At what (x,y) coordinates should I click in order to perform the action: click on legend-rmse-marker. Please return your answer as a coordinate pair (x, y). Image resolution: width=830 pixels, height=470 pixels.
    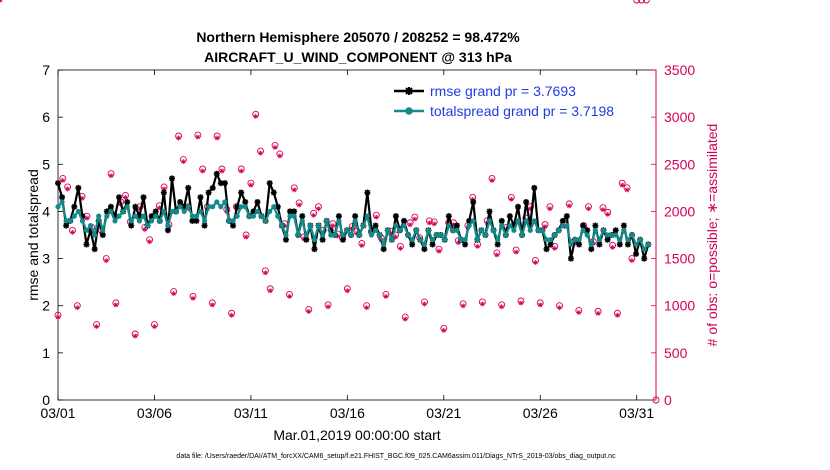
    Looking at the image, I should click on (409, 91).